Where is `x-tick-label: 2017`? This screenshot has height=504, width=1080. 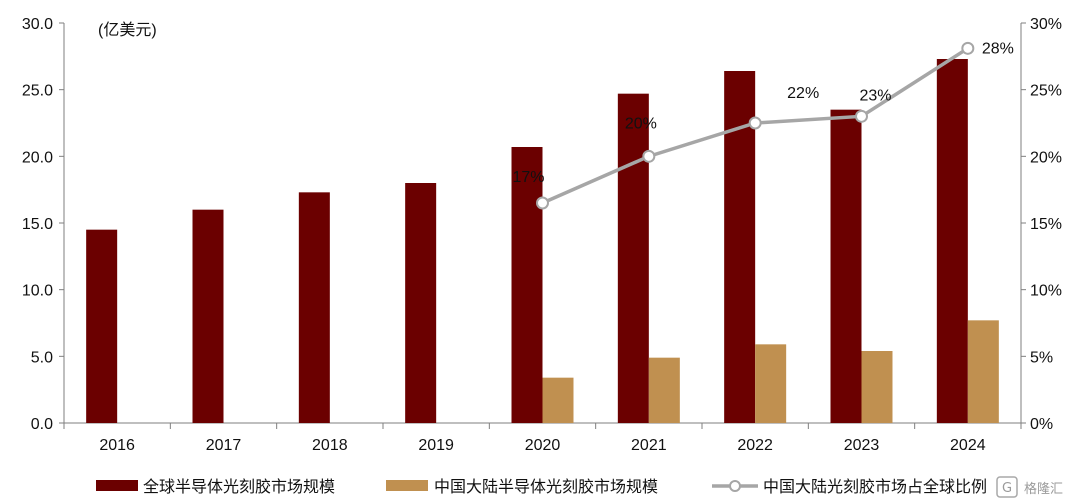
x-tick-label: 2017 is located at coordinates (224, 445).